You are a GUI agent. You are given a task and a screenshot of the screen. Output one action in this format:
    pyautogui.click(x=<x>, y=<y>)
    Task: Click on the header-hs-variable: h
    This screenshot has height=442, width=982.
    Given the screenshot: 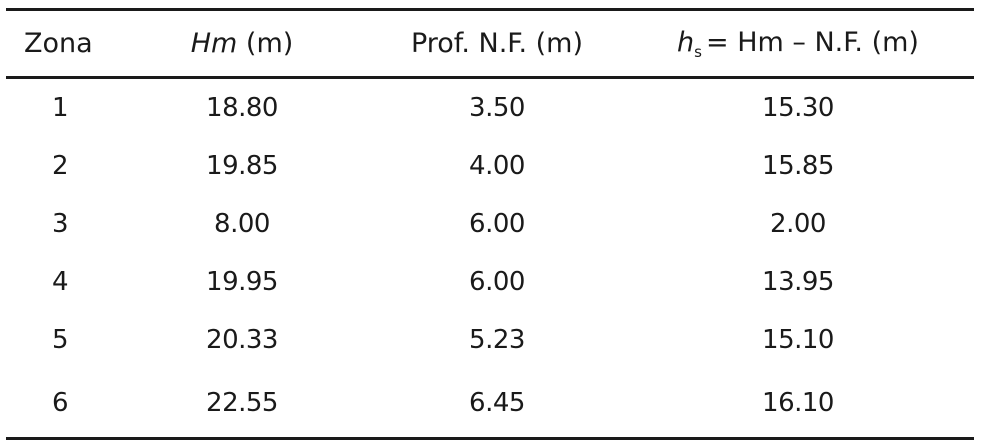 What is the action you would take?
    pyautogui.click(x=686, y=42)
    